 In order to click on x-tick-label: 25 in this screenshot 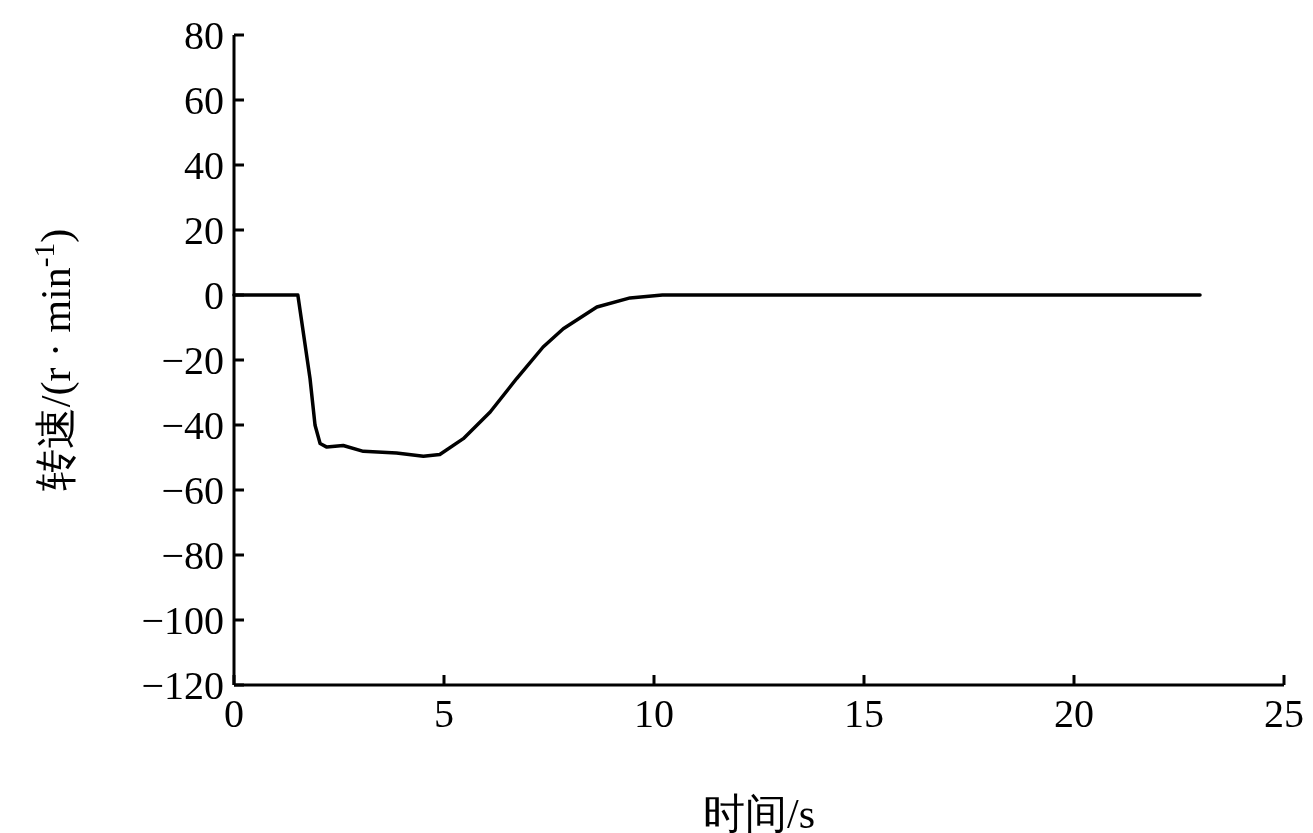, I will do `click(1284, 713)`.